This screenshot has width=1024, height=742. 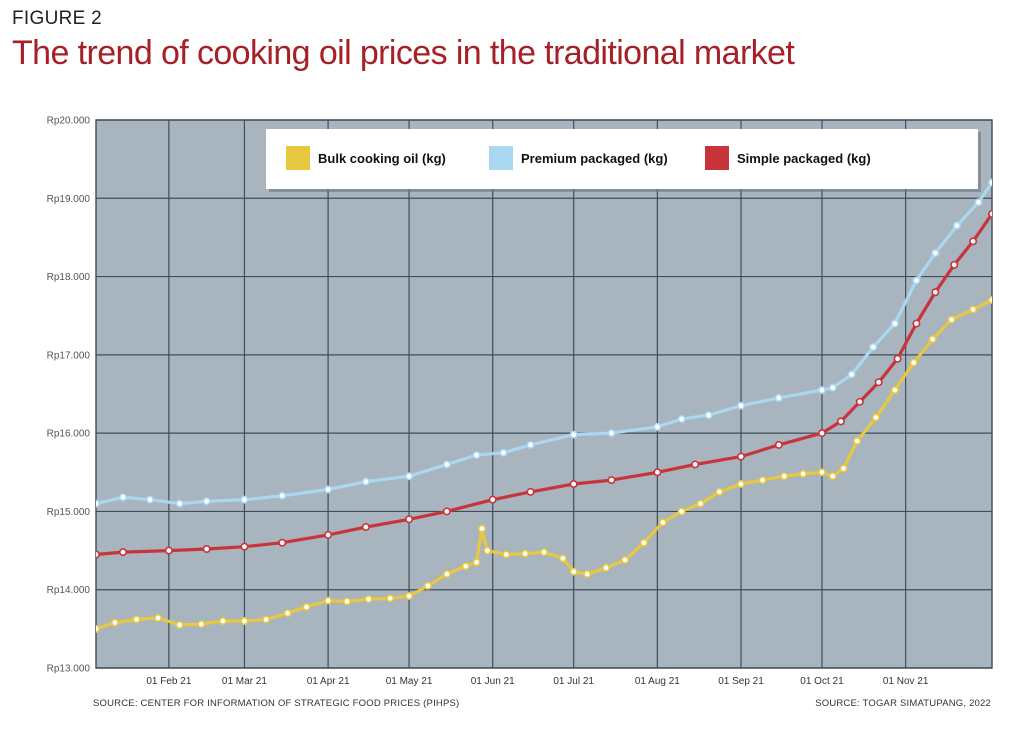 What do you see at coordinates (328, 681) in the screenshot?
I see `x-tick-label: 01 Apr 21` at bounding box center [328, 681].